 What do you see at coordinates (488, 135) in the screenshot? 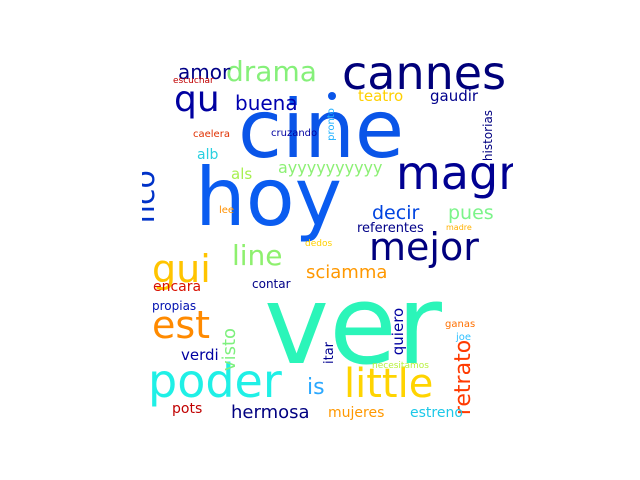
I see `word-historias: historias` at bounding box center [488, 135].